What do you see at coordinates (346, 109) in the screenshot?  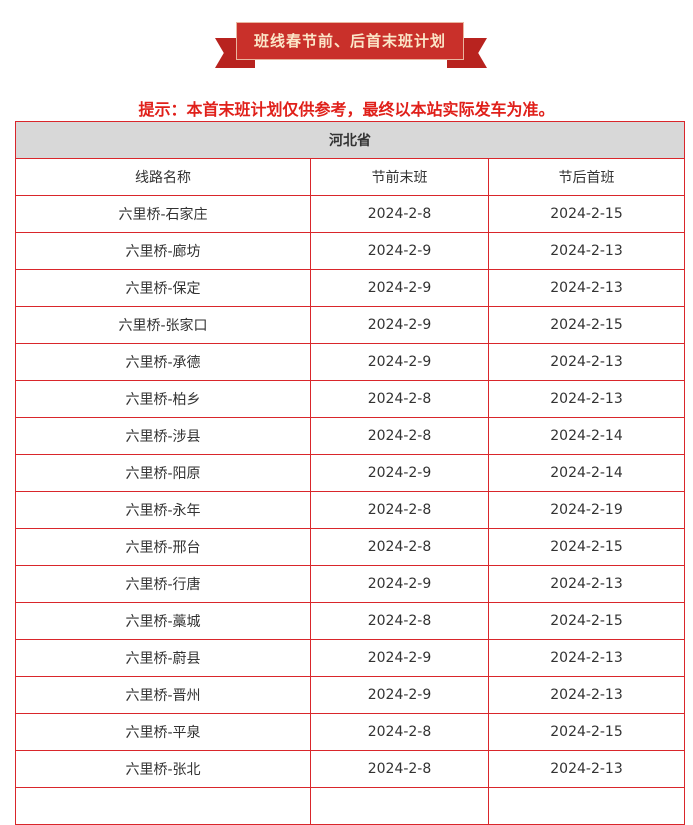 I see `notice-text: 提示：本首末班计划仅供参考，最终以本站实际发车为准。` at bounding box center [346, 109].